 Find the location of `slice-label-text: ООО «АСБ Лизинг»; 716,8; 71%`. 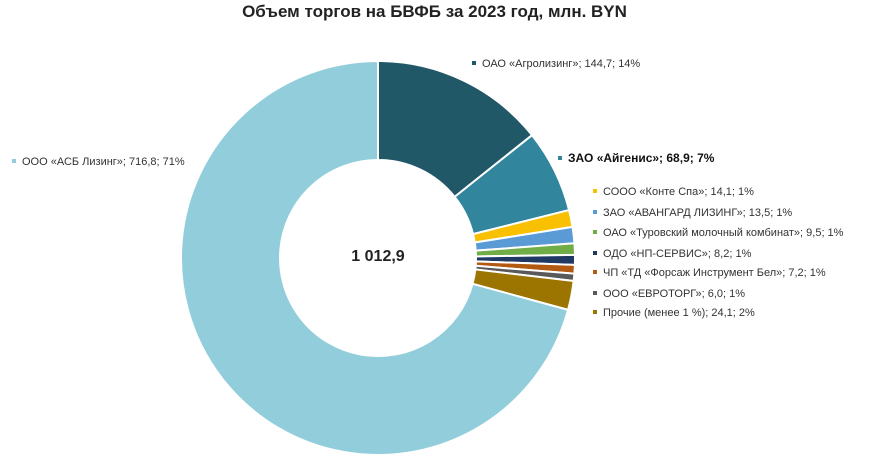

slice-label-text: ООО «АСБ Лизинг»; 716,8; 71% is located at coordinates (103, 162).